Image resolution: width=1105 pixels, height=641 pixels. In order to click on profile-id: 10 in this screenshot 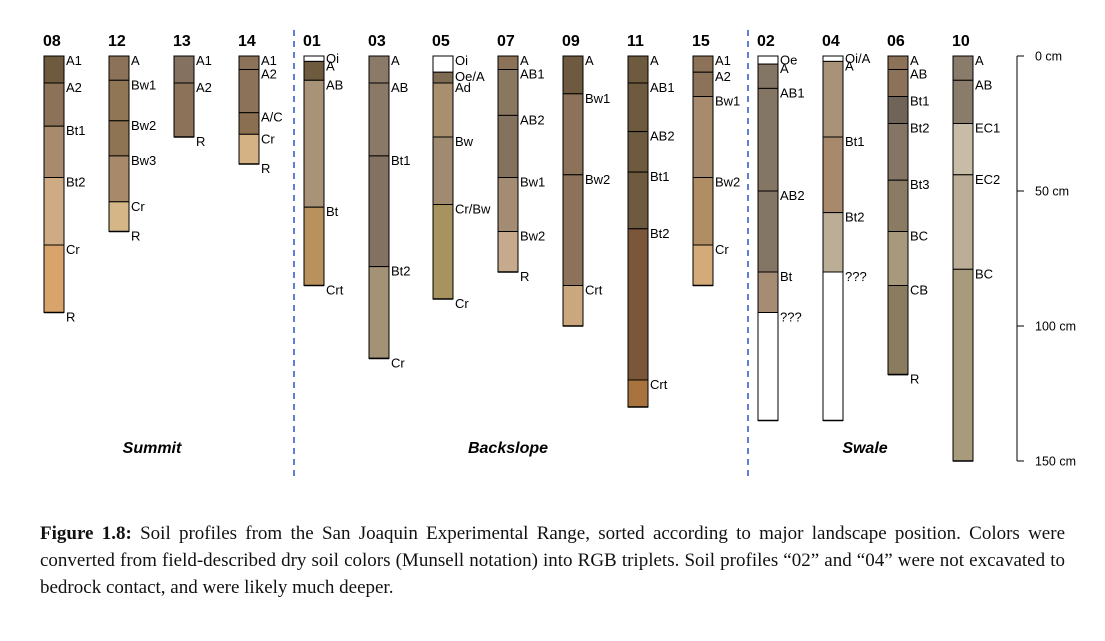, I will do `click(961, 41)`.